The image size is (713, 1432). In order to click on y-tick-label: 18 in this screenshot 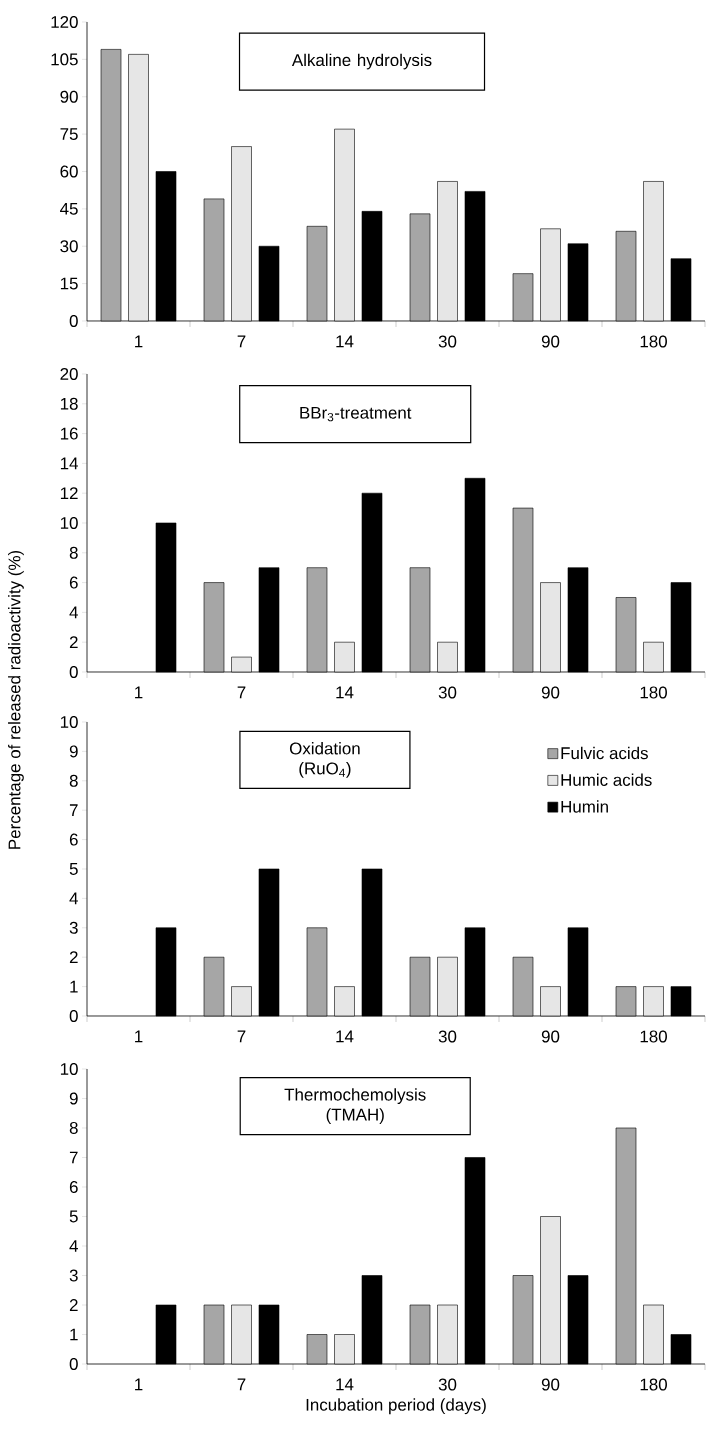, I will do `click(69, 403)`.